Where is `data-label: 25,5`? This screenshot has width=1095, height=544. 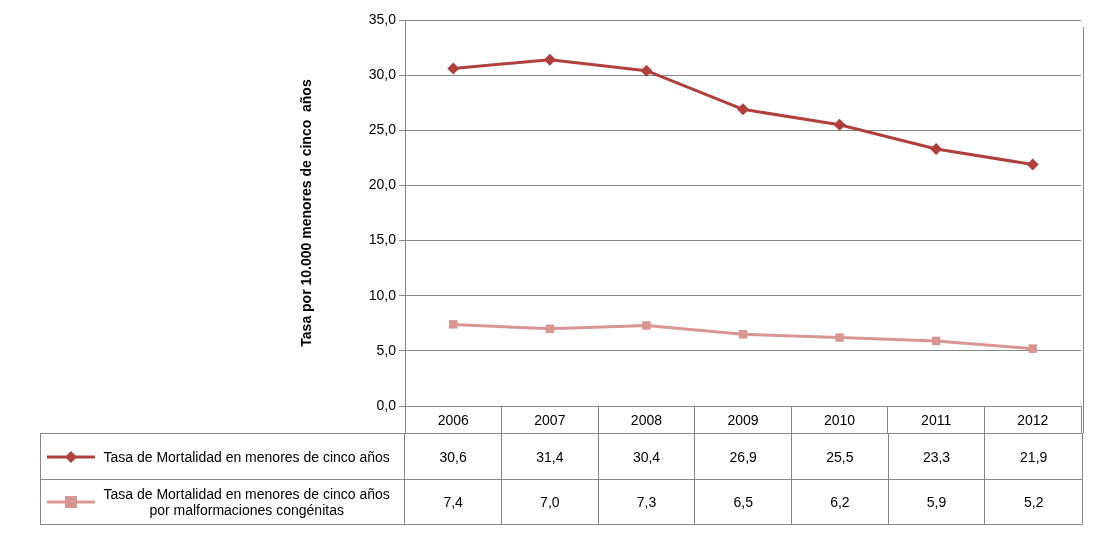
data-label: 25,5 is located at coordinates (840, 456).